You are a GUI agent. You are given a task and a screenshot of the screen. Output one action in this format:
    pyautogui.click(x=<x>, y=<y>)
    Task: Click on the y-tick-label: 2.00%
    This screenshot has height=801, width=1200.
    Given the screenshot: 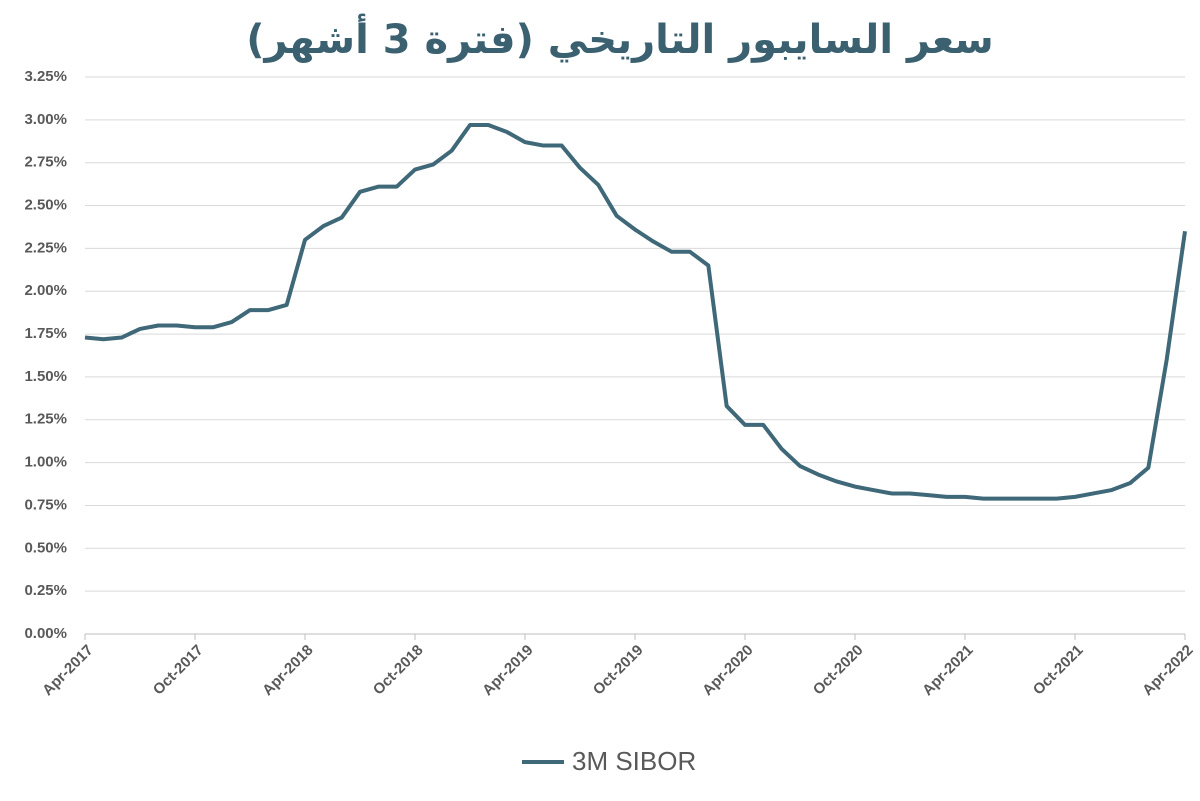 What is the action you would take?
    pyautogui.click(x=45, y=290)
    